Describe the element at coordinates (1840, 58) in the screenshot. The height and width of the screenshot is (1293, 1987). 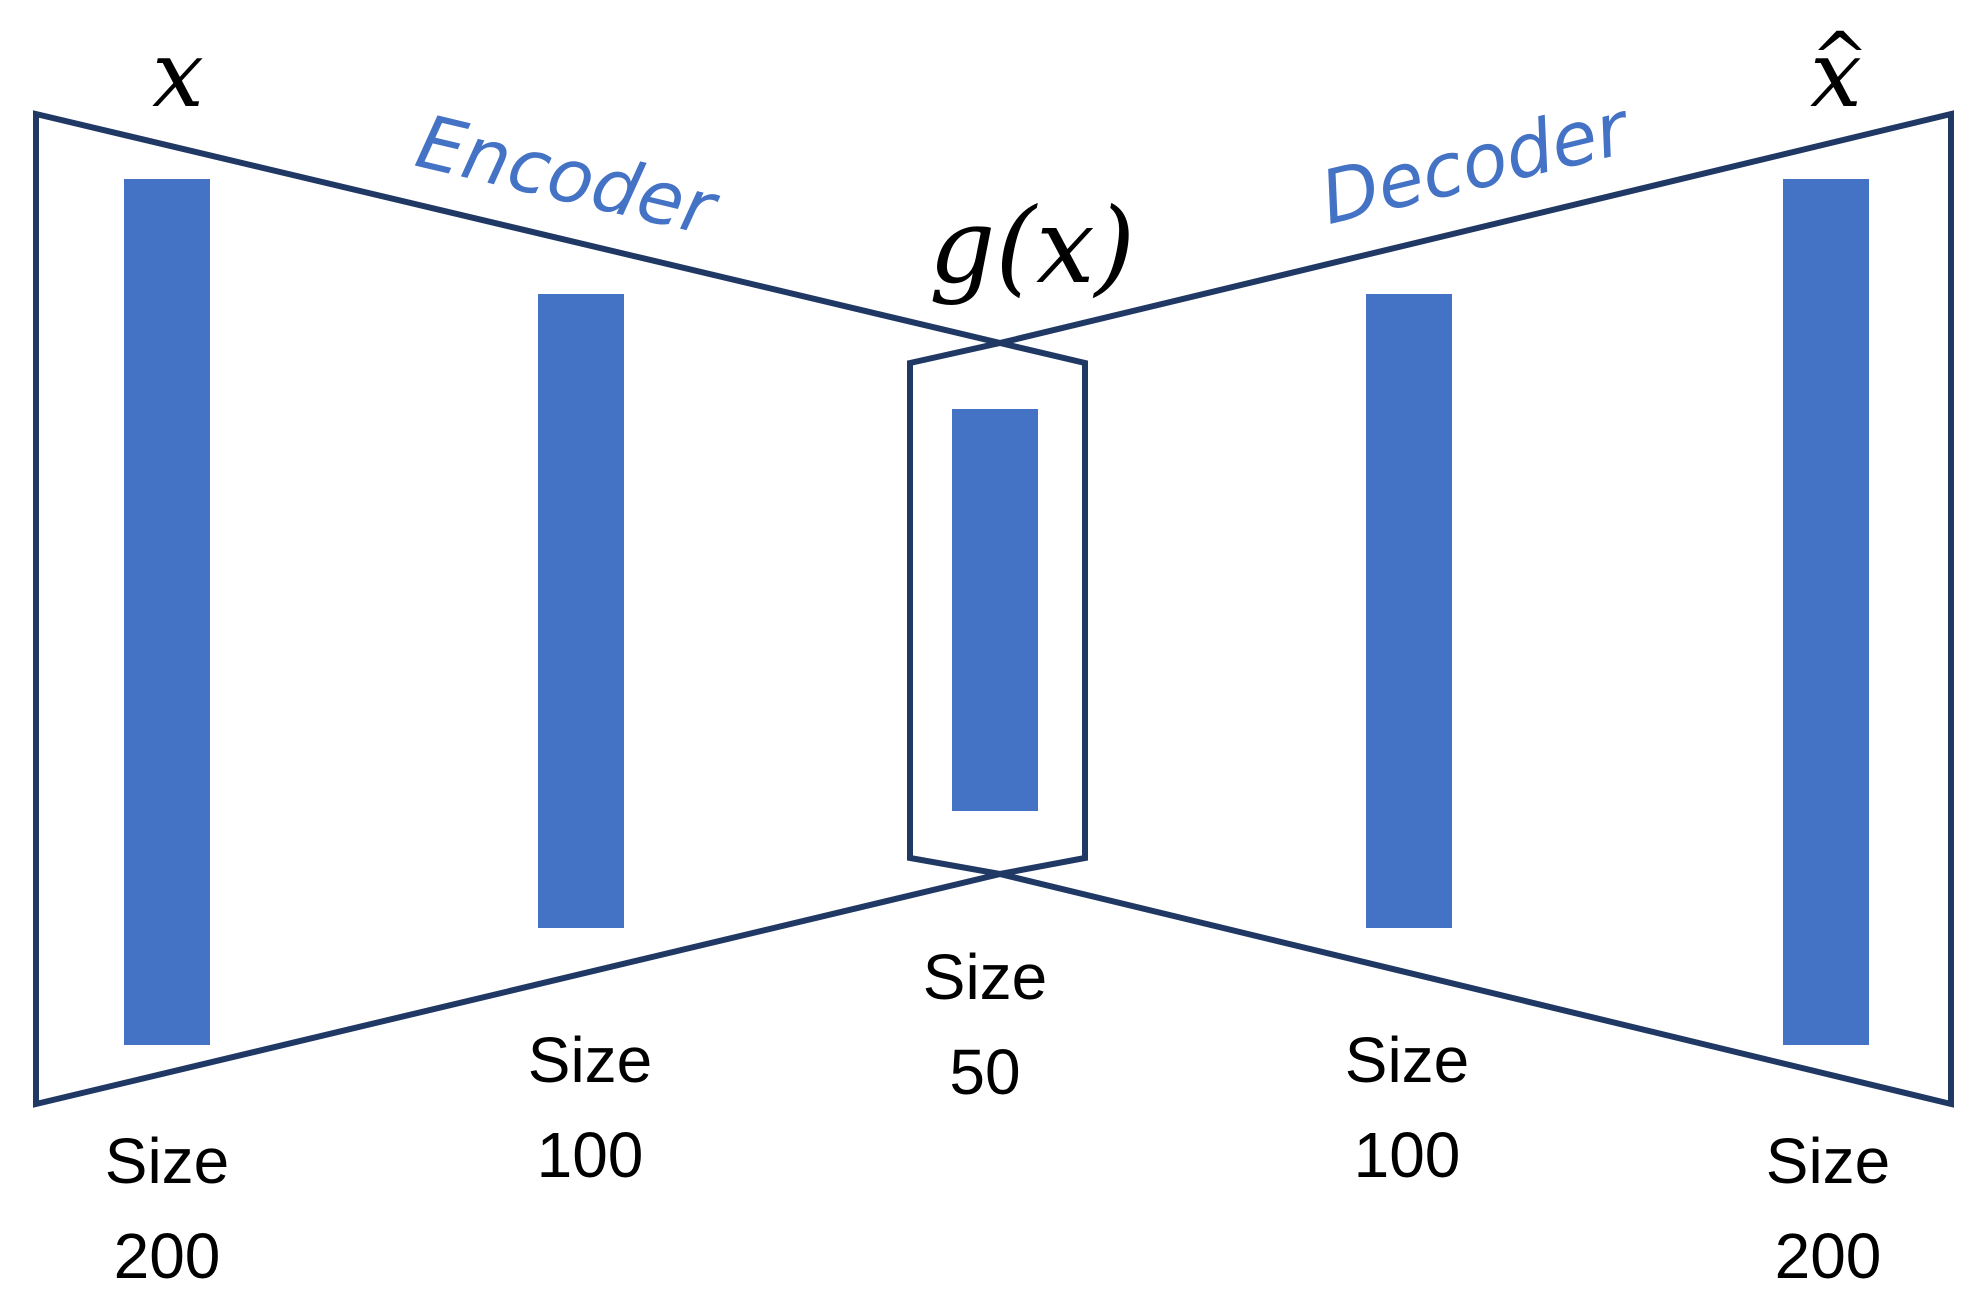
I see `output-hat-accent: ^` at that location.